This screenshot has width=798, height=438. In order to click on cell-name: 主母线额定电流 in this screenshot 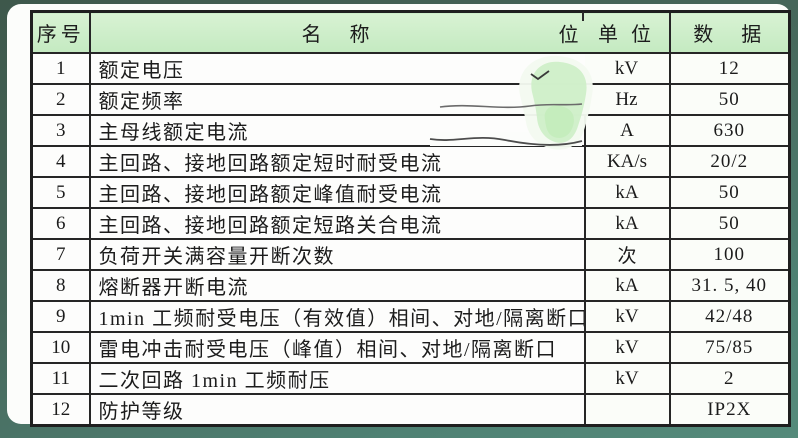, I will do `click(337, 130)`.